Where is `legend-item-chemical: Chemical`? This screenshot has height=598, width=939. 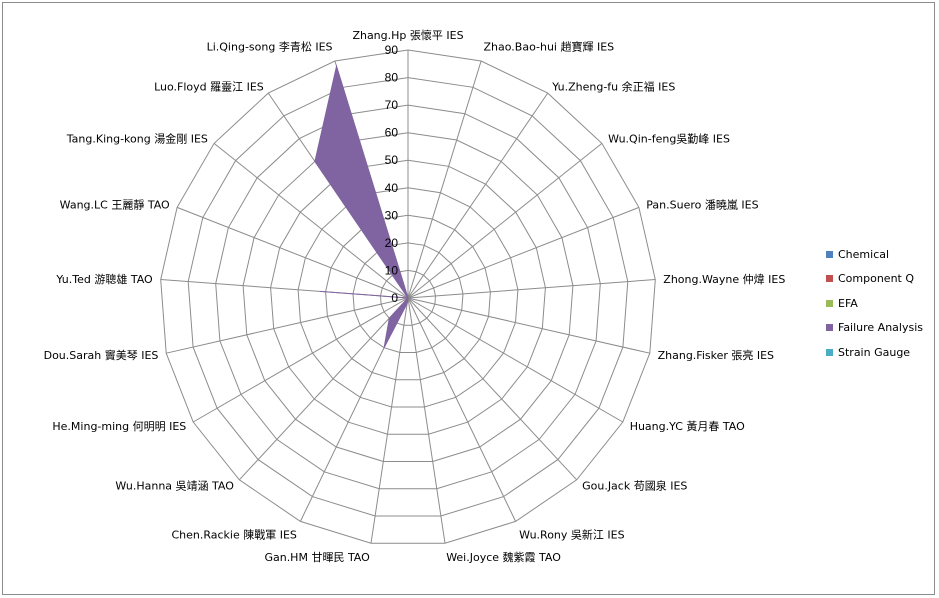
legend-item-chemical: Chemical is located at coordinates (881, 254).